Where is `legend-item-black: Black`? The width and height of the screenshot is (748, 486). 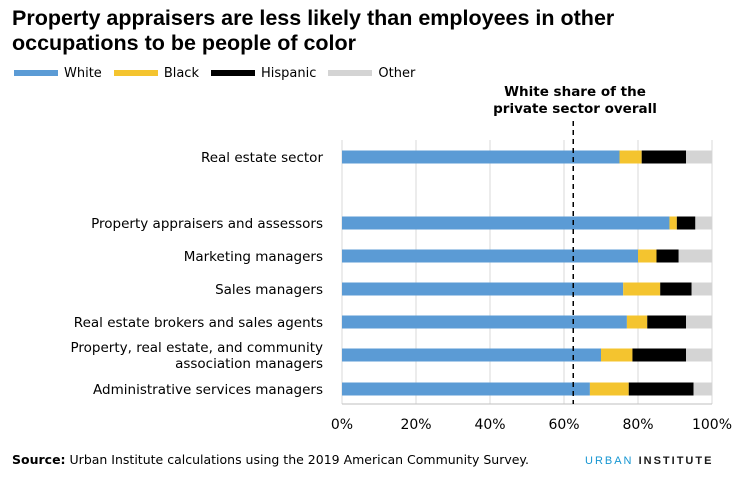
legend-item-black: Black is located at coordinates (156, 73).